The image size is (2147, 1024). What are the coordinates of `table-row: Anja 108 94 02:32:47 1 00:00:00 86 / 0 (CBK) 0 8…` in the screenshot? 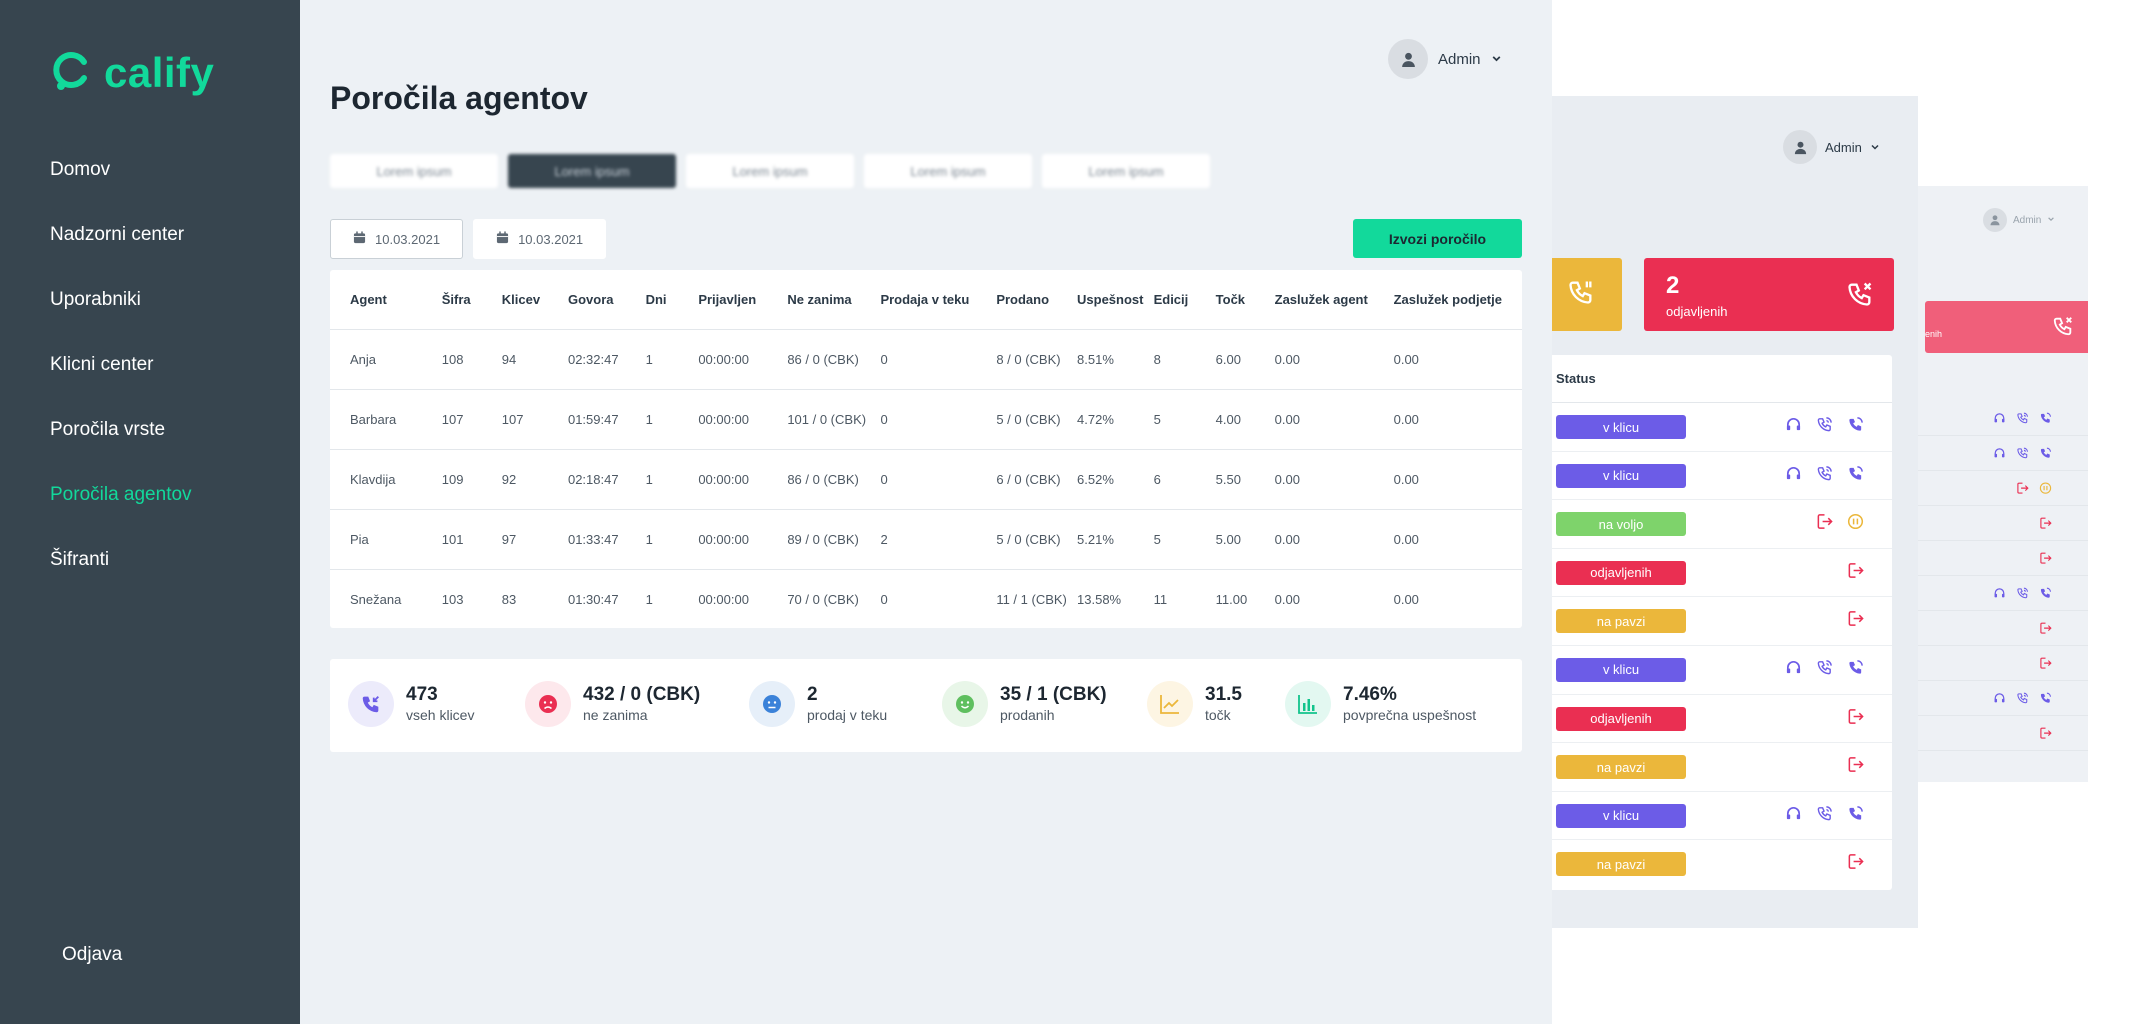 It's located at (926, 359).